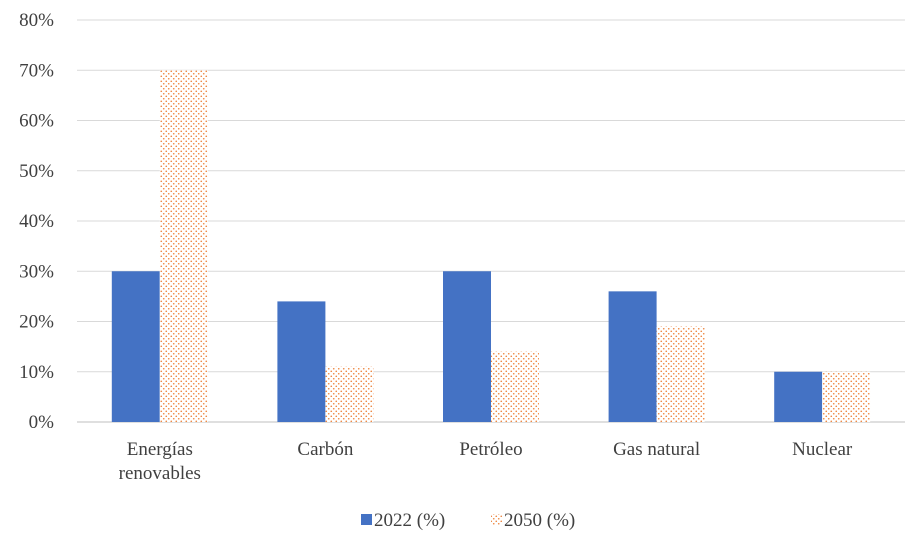 This screenshot has width=915, height=546. I want to click on x-category-label: Gas natural, so click(656, 449).